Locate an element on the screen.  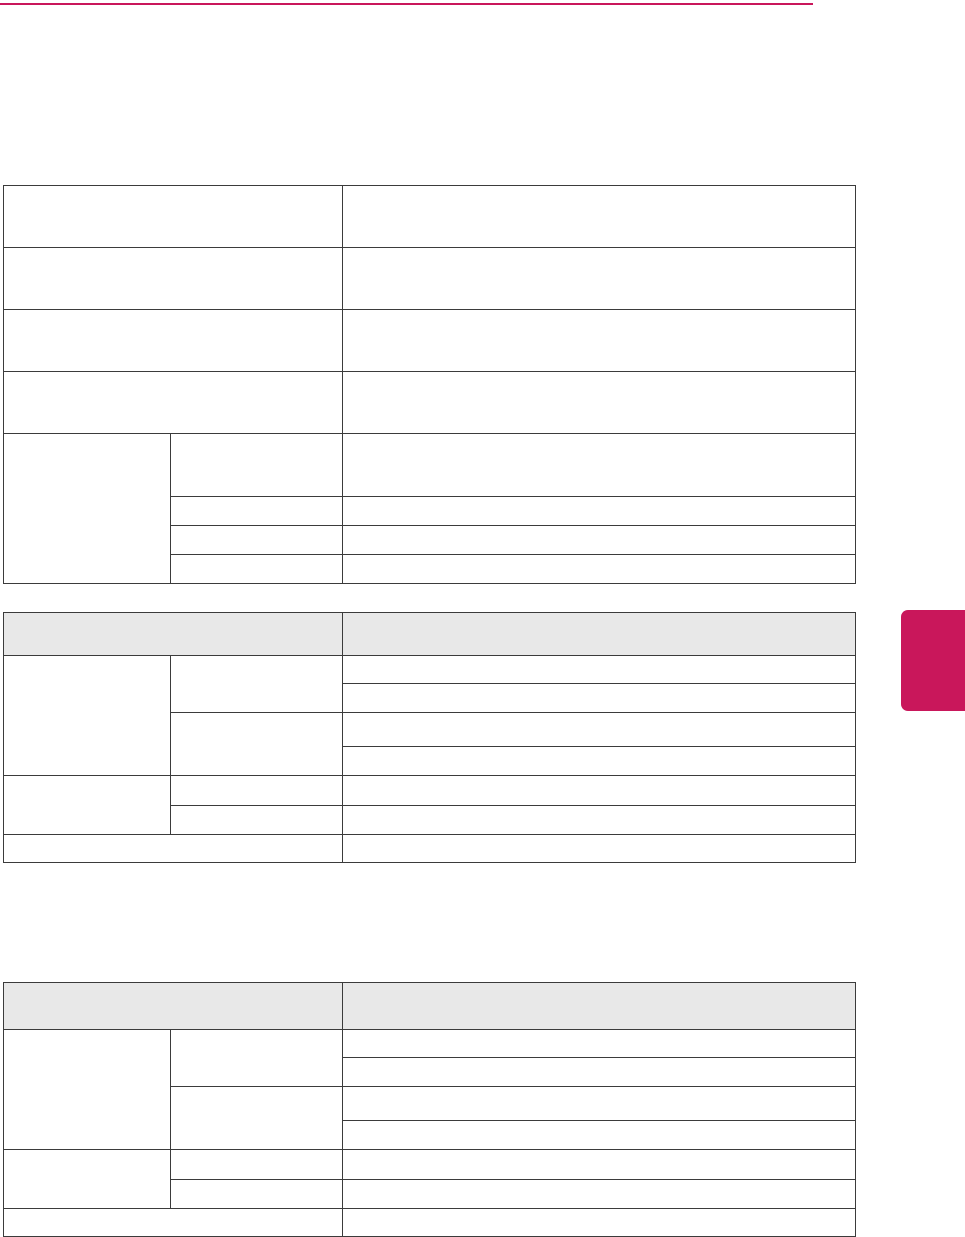
page-header-rule is located at coordinates (406, 4).